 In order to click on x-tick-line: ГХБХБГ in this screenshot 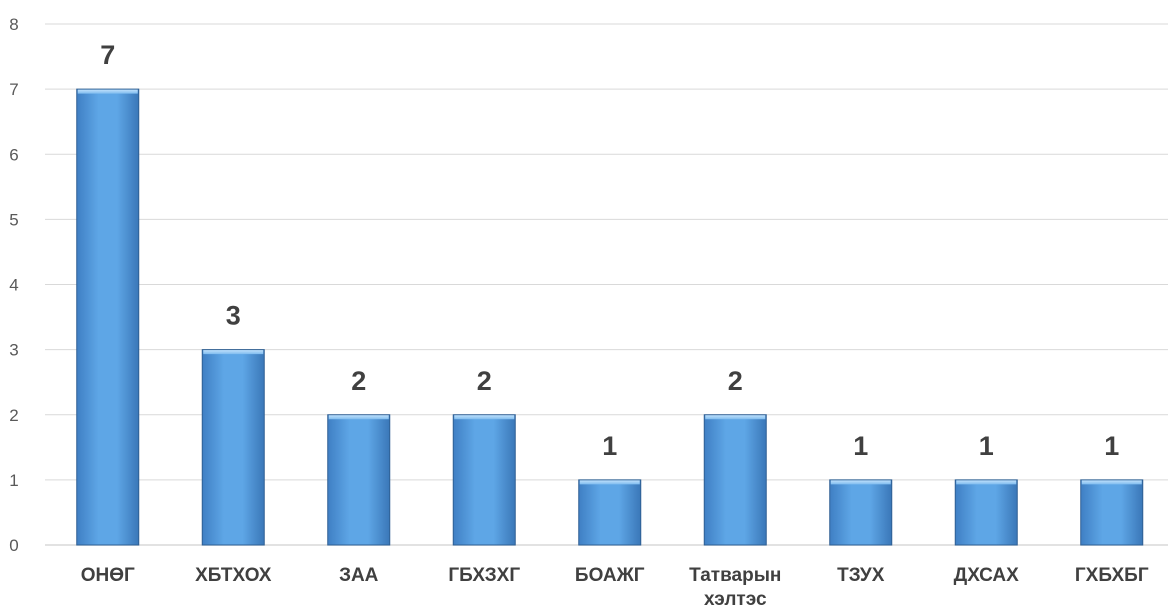, I will do `click(1112, 575)`.